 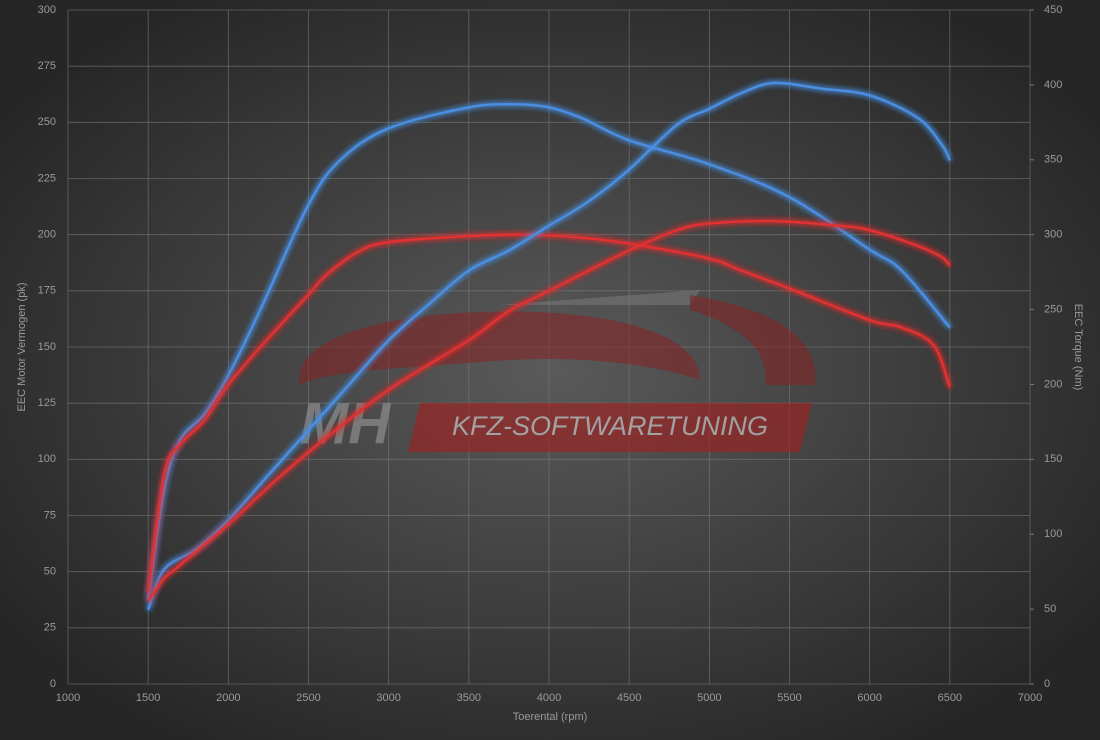 I want to click on x-tick-label: 6500, so click(x=950, y=698).